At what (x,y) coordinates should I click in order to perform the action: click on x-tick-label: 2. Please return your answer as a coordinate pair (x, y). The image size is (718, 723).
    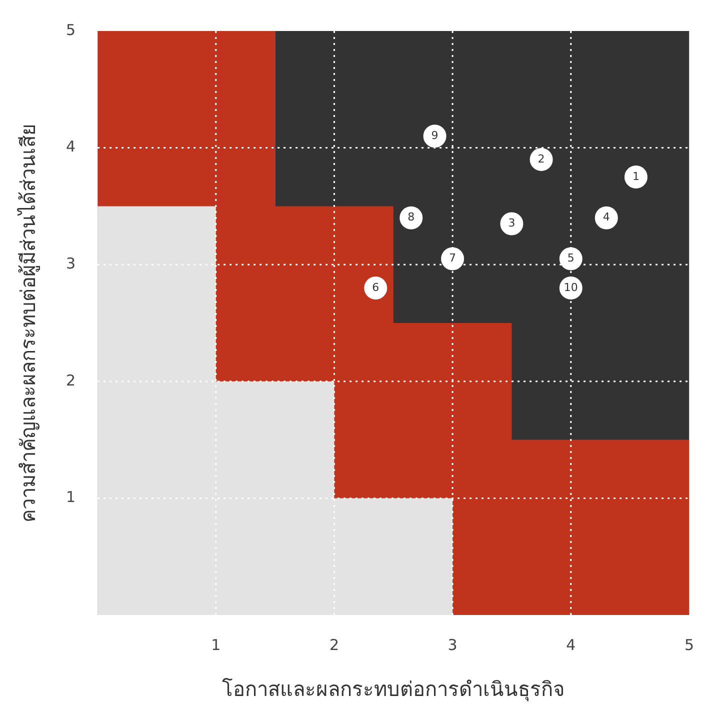
    Looking at the image, I should click on (334, 645).